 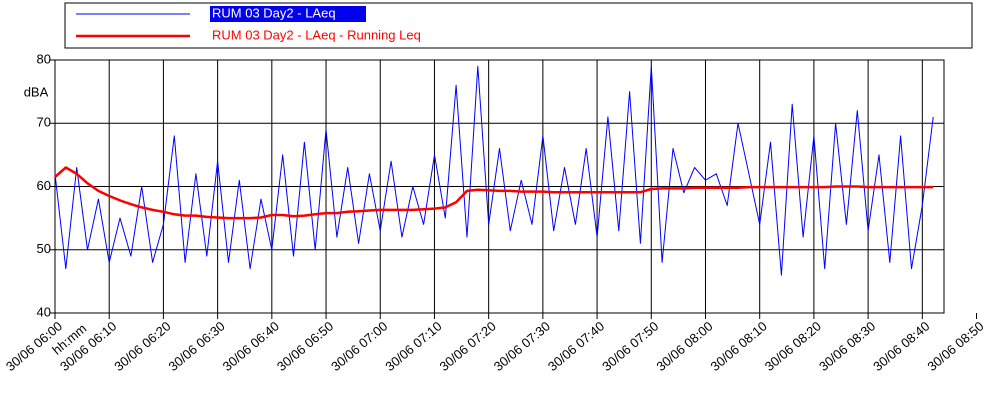 What do you see at coordinates (901, 346) in the screenshot?
I see `x-tick-label: 30/06 08:40` at bounding box center [901, 346].